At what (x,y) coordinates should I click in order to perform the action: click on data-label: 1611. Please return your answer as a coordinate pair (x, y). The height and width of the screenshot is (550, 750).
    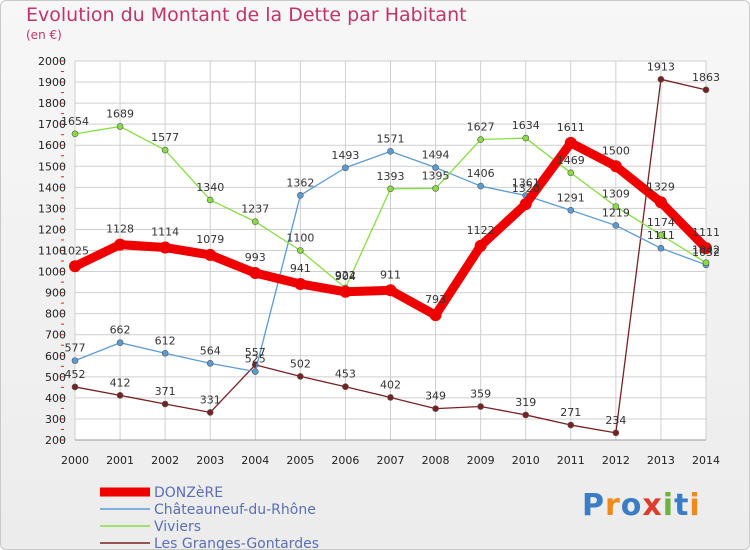
    Looking at the image, I should click on (571, 127).